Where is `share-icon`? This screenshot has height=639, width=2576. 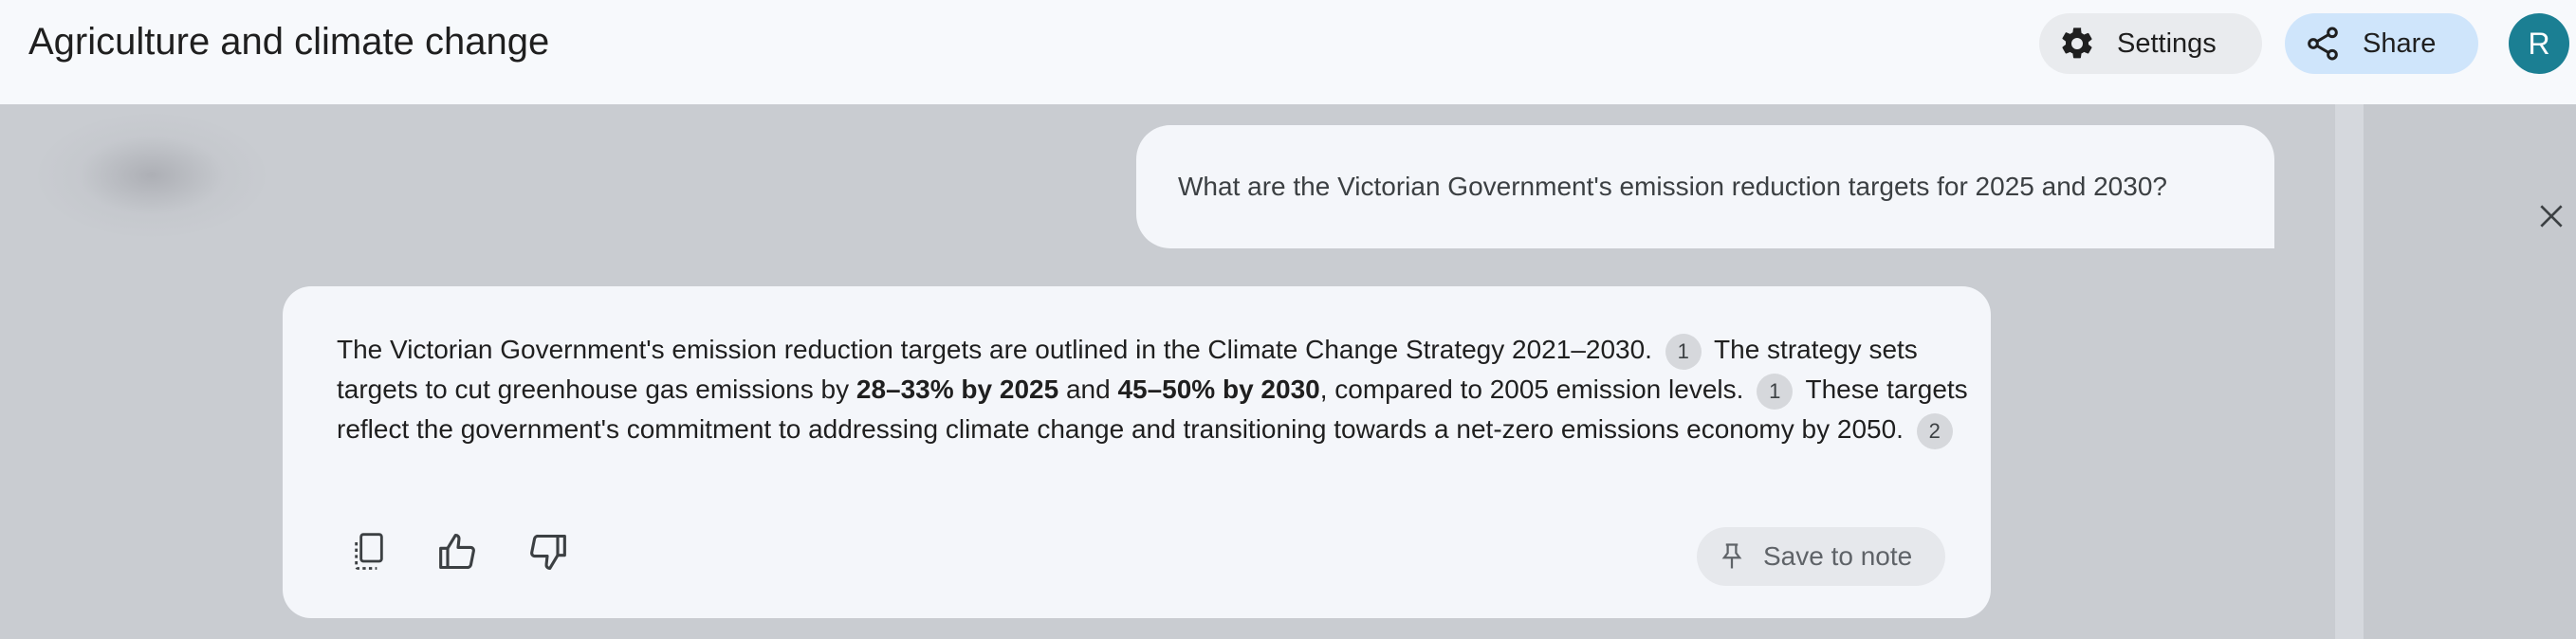 share-icon is located at coordinates (2323, 43).